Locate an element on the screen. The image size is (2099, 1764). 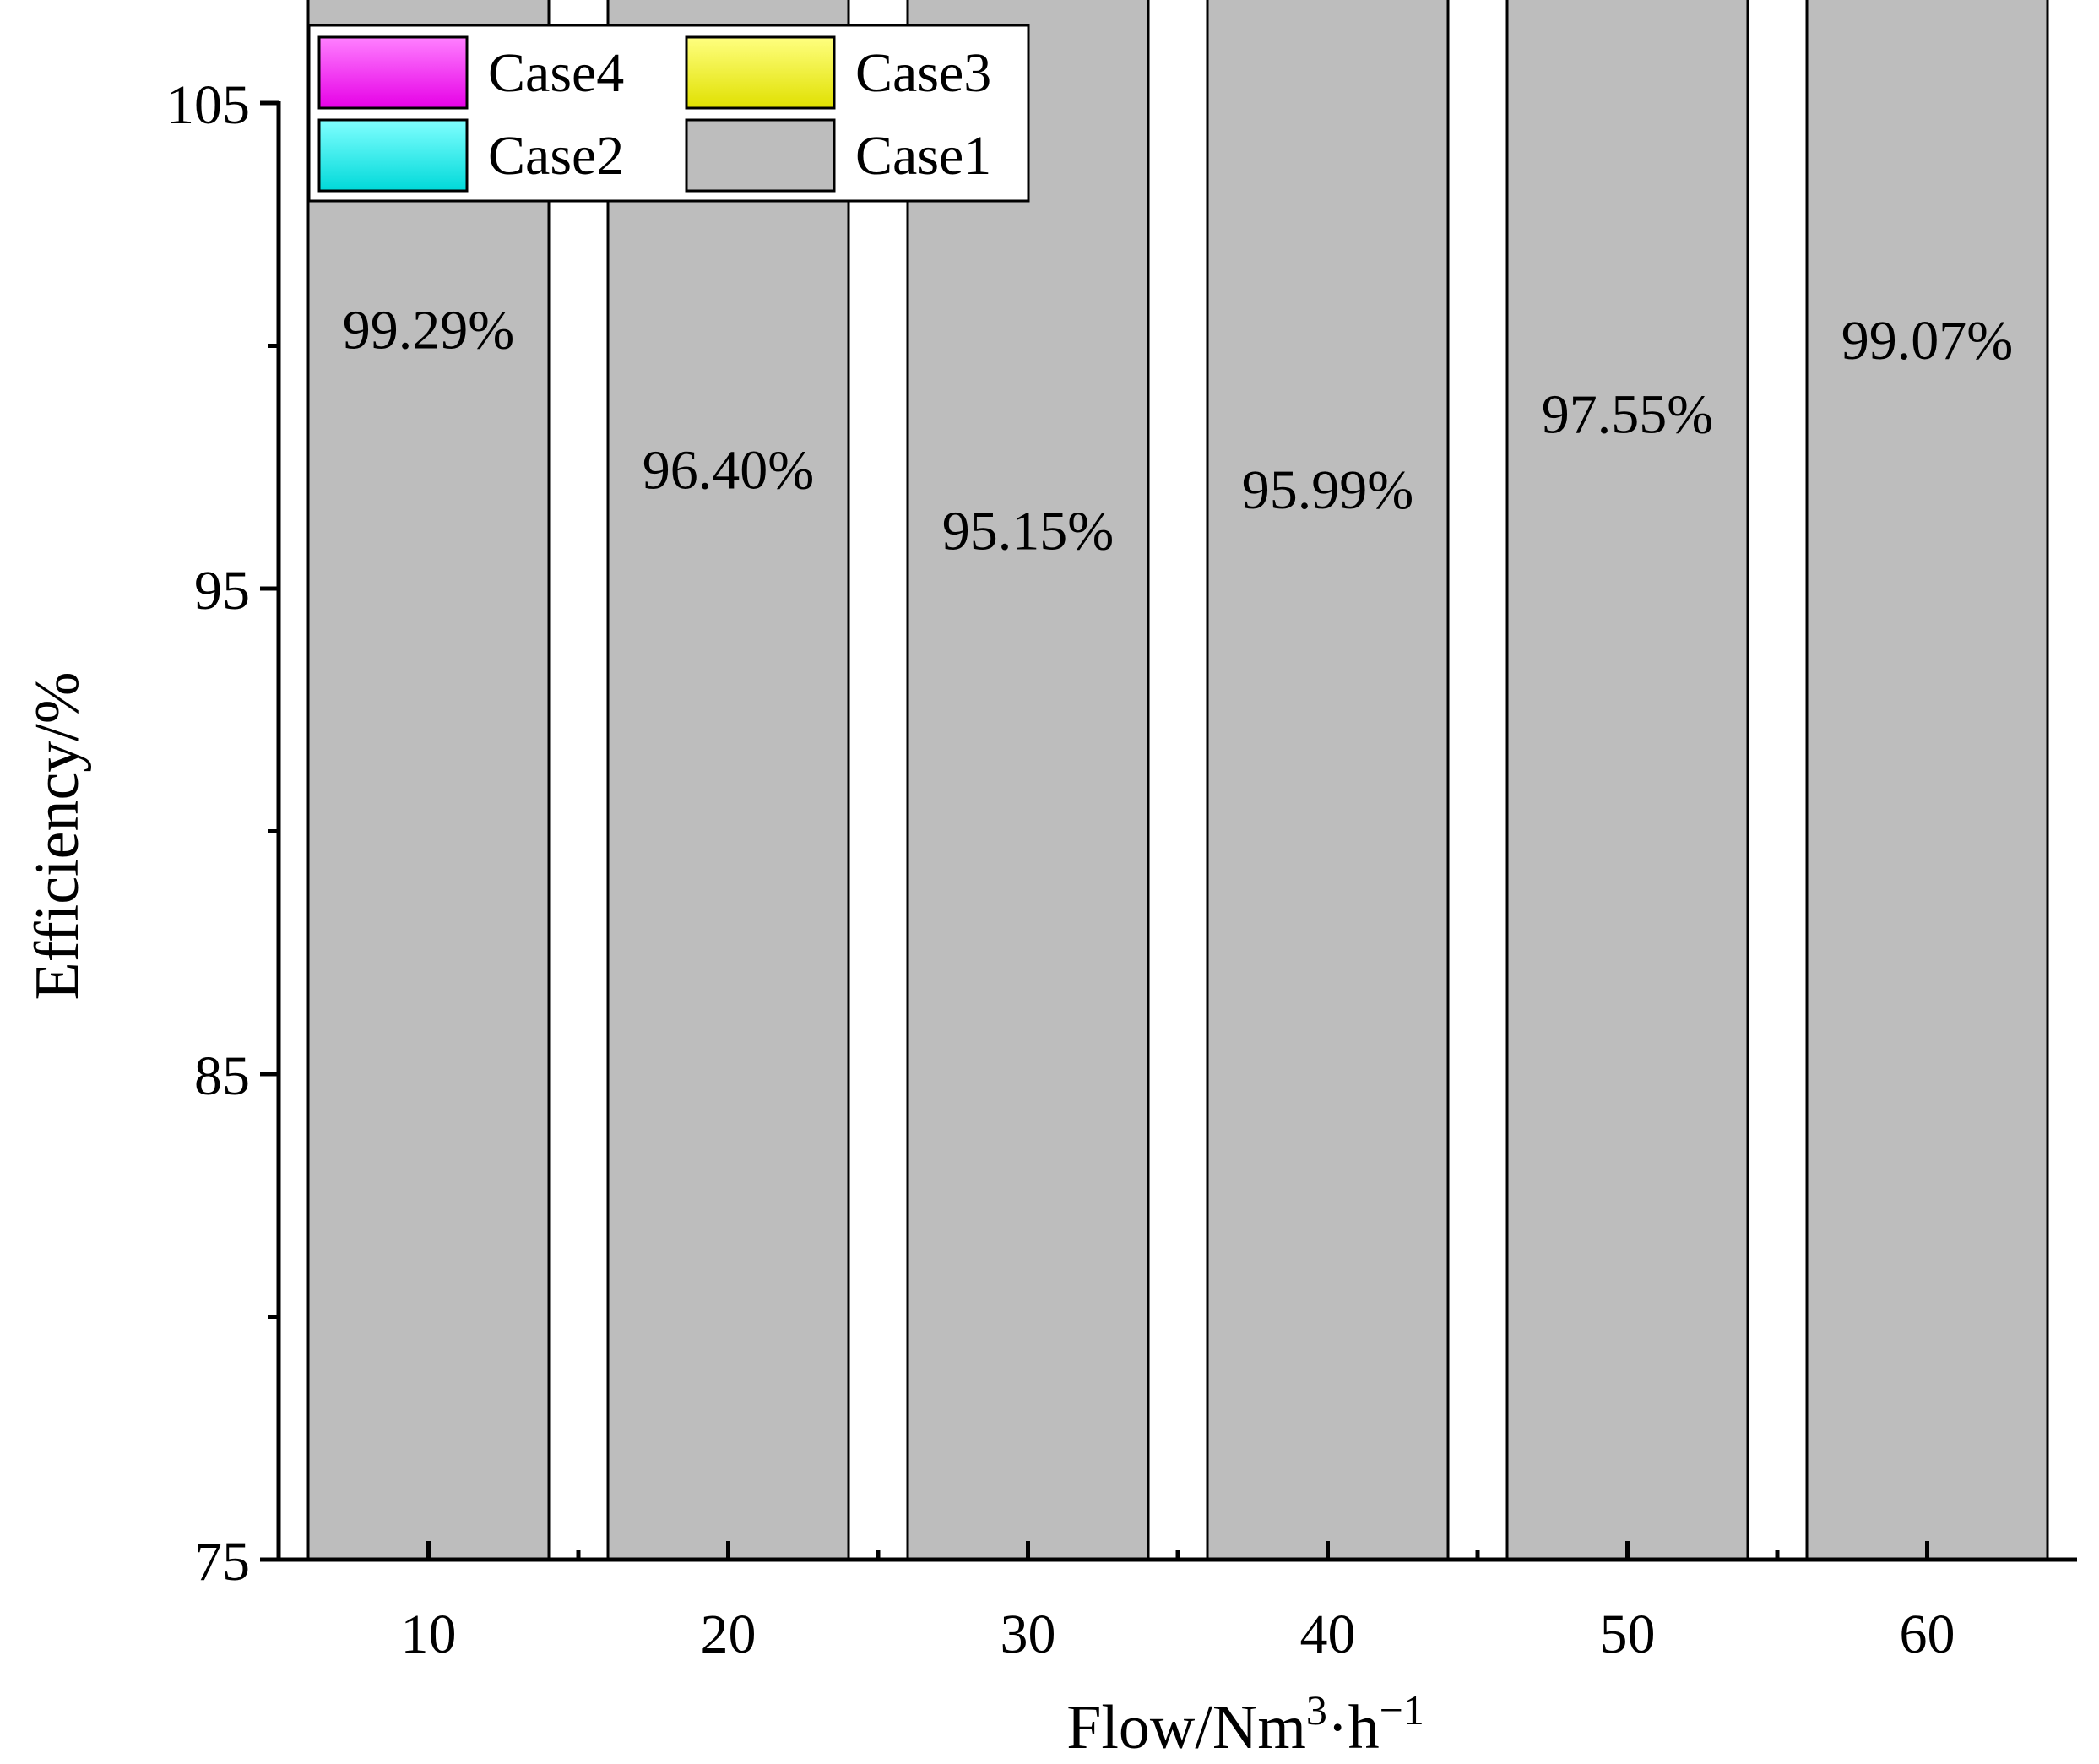
y-tick-label: 105 is located at coordinates (208, 105).